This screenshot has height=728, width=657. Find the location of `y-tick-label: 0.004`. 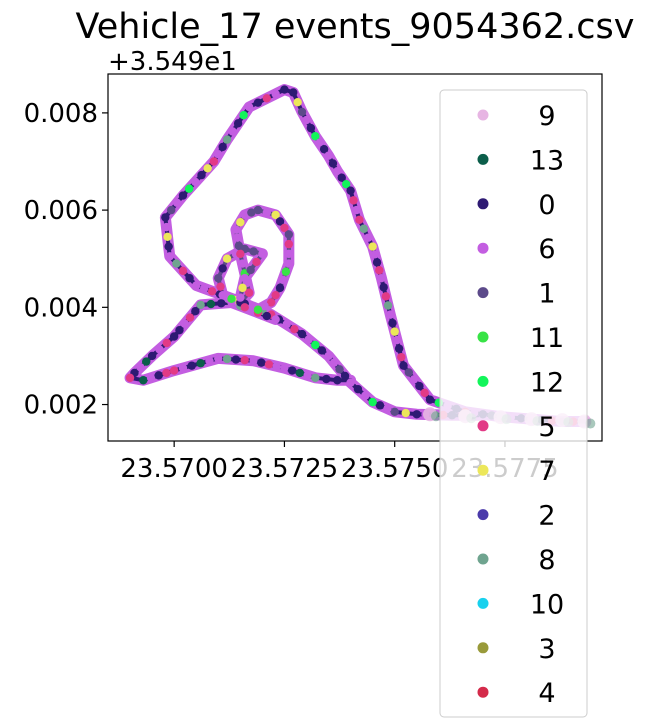

y-tick-label: 0.004 is located at coordinates (61, 308).